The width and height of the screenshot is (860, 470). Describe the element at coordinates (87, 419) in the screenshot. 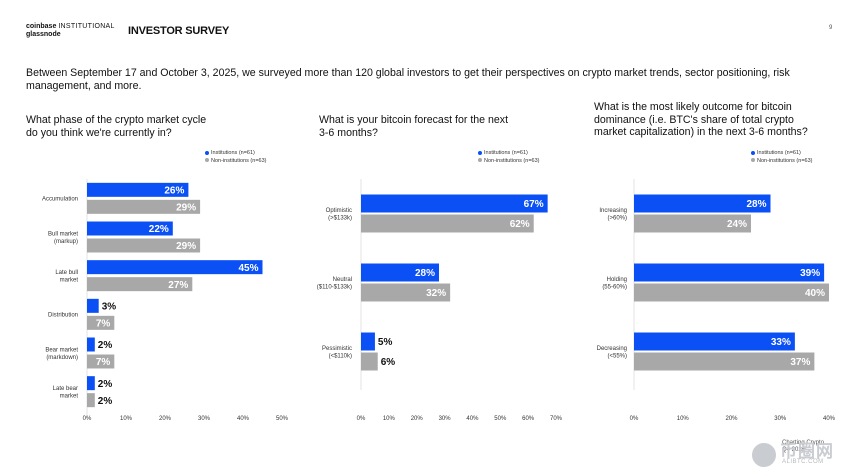

I see `chart1-x-tick-label: 0%` at that location.